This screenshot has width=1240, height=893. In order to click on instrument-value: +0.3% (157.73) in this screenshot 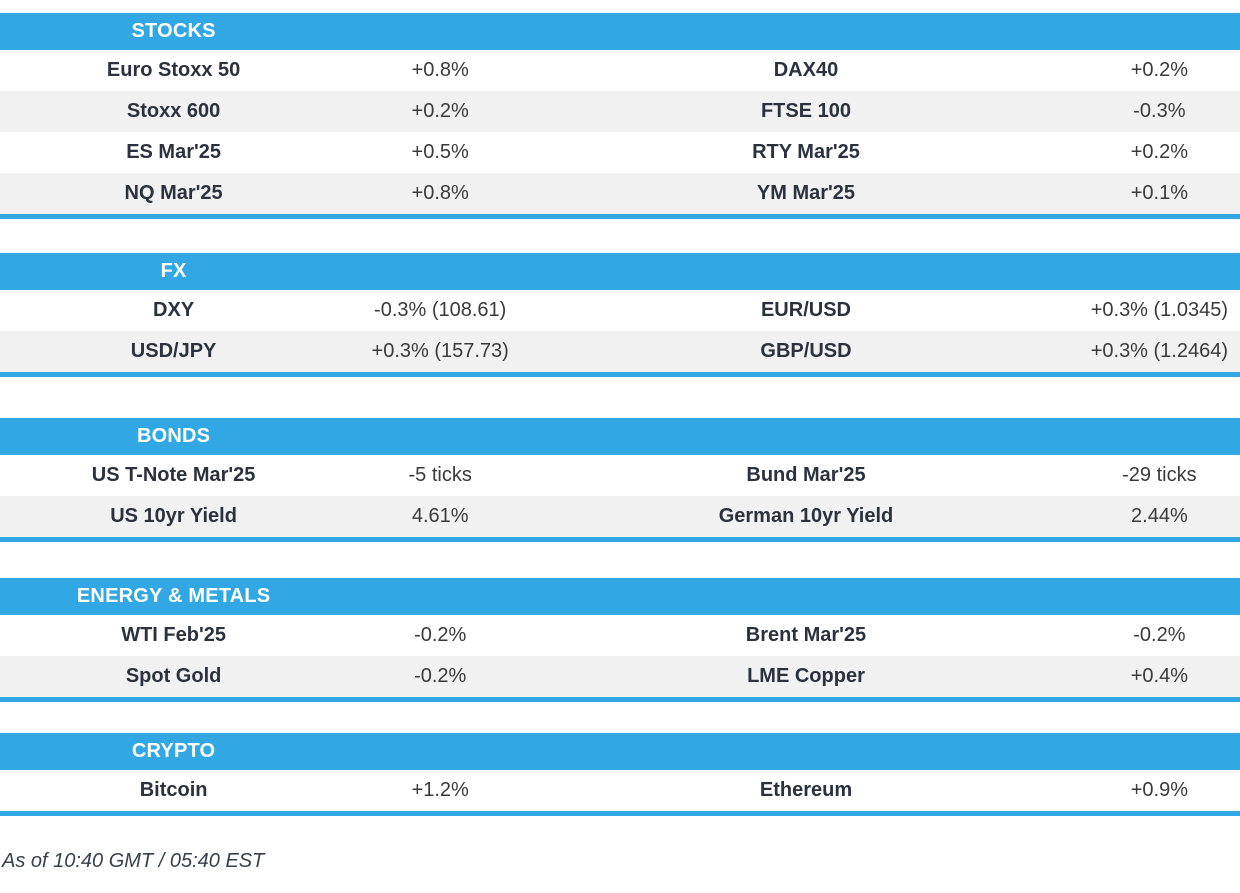, I will do `click(440, 351)`.